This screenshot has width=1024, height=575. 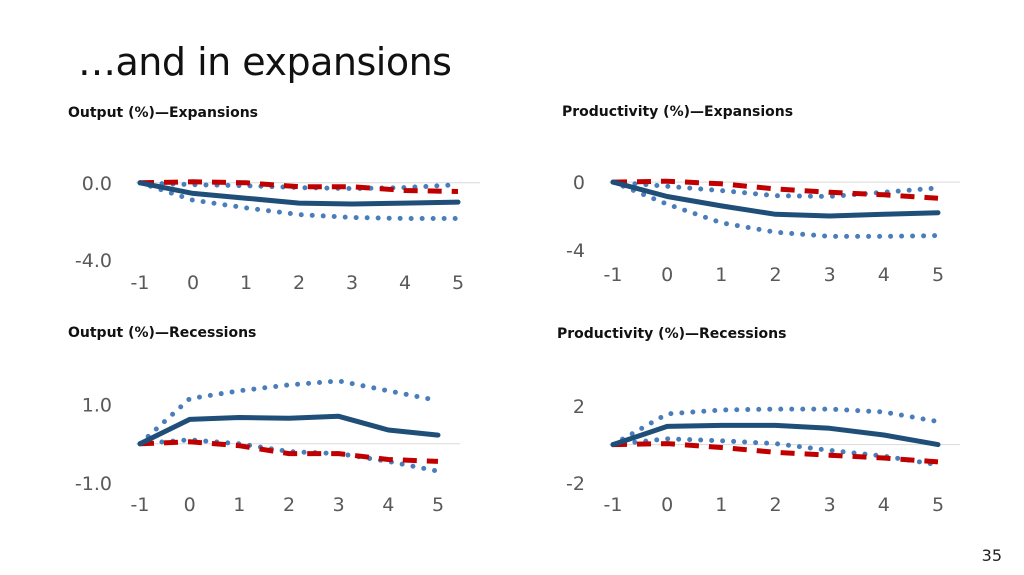 What do you see at coordinates (672, 334) in the screenshot?
I see `chart-title-productivity-recessions: Productivity (%)—Recessions` at bounding box center [672, 334].